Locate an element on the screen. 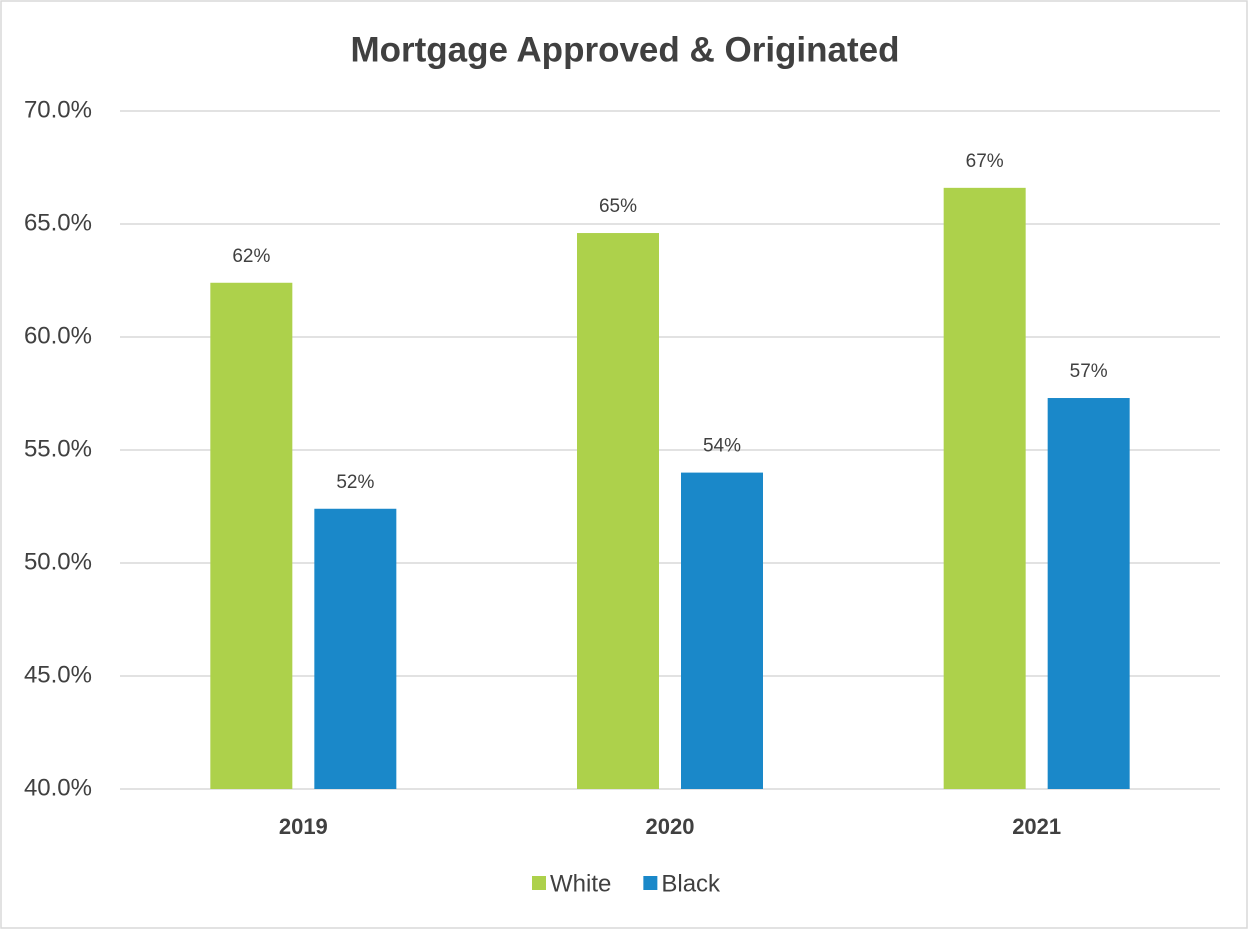 This screenshot has height=930, width=1249. y-tick-label: 50.0% is located at coordinates (58, 561).